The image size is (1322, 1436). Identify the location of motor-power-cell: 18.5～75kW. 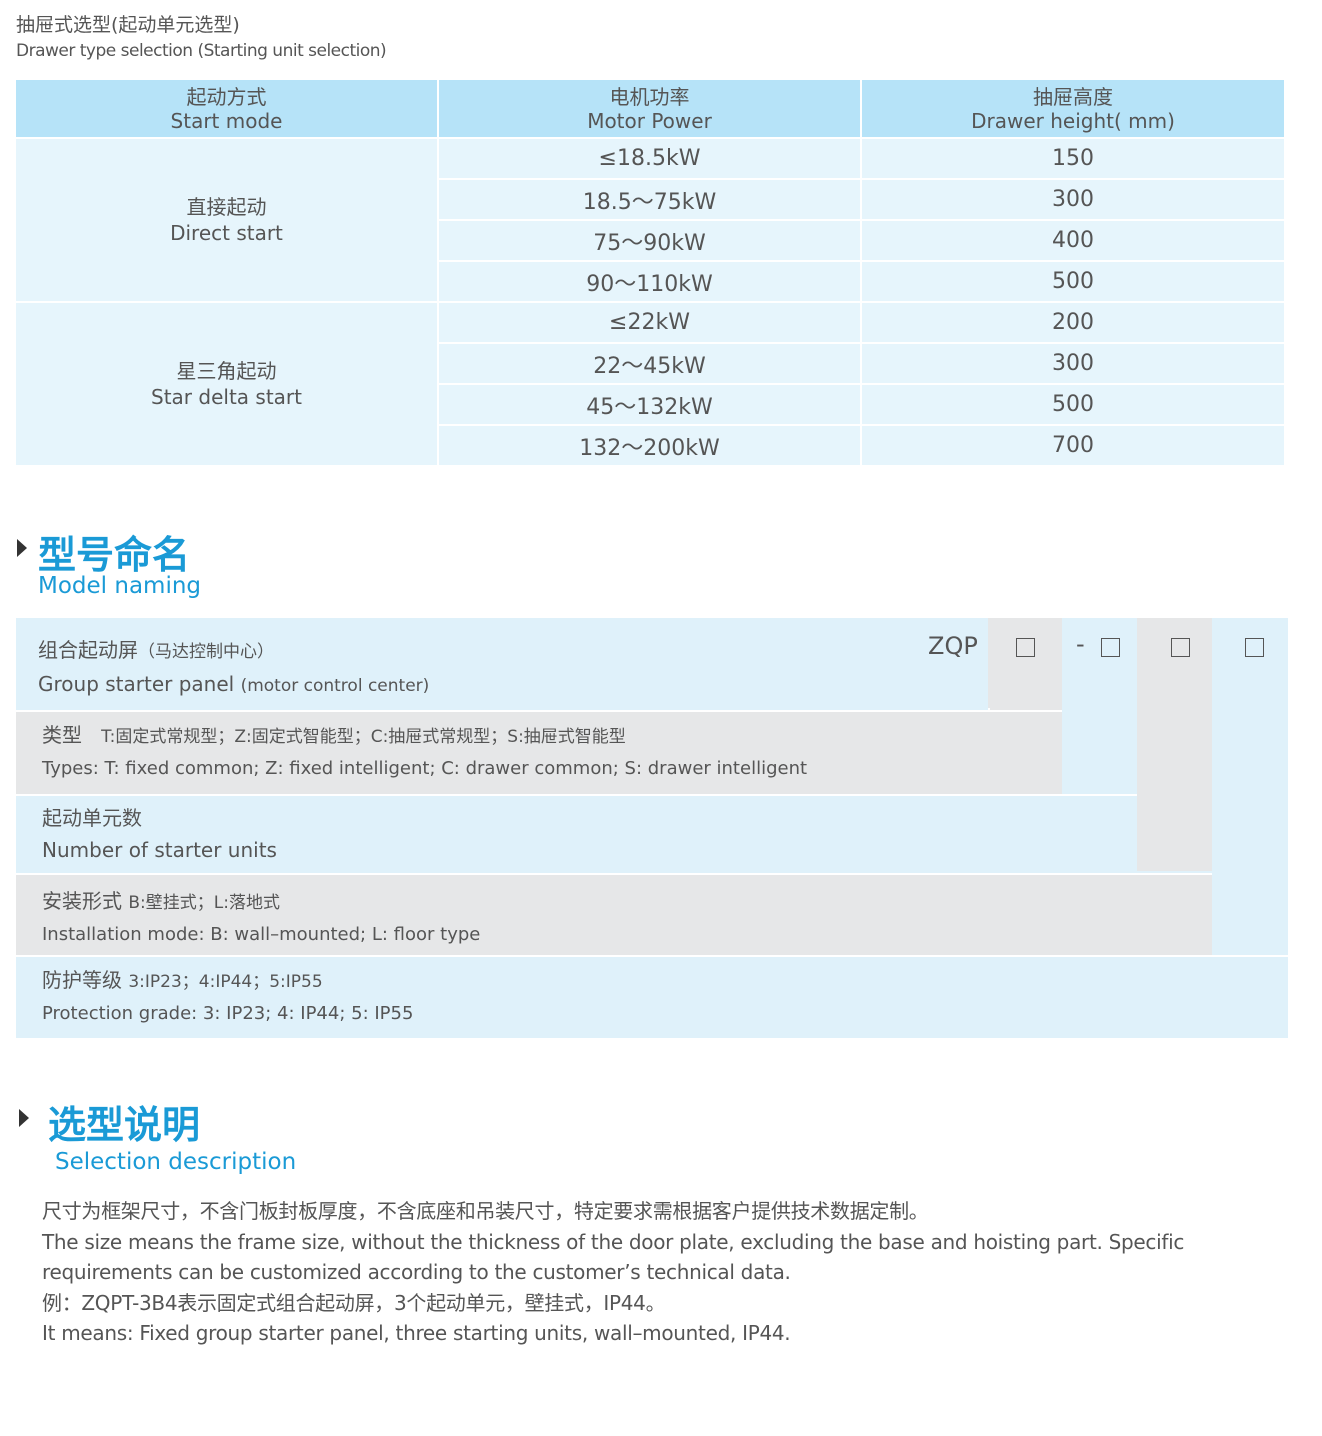
(650, 200).